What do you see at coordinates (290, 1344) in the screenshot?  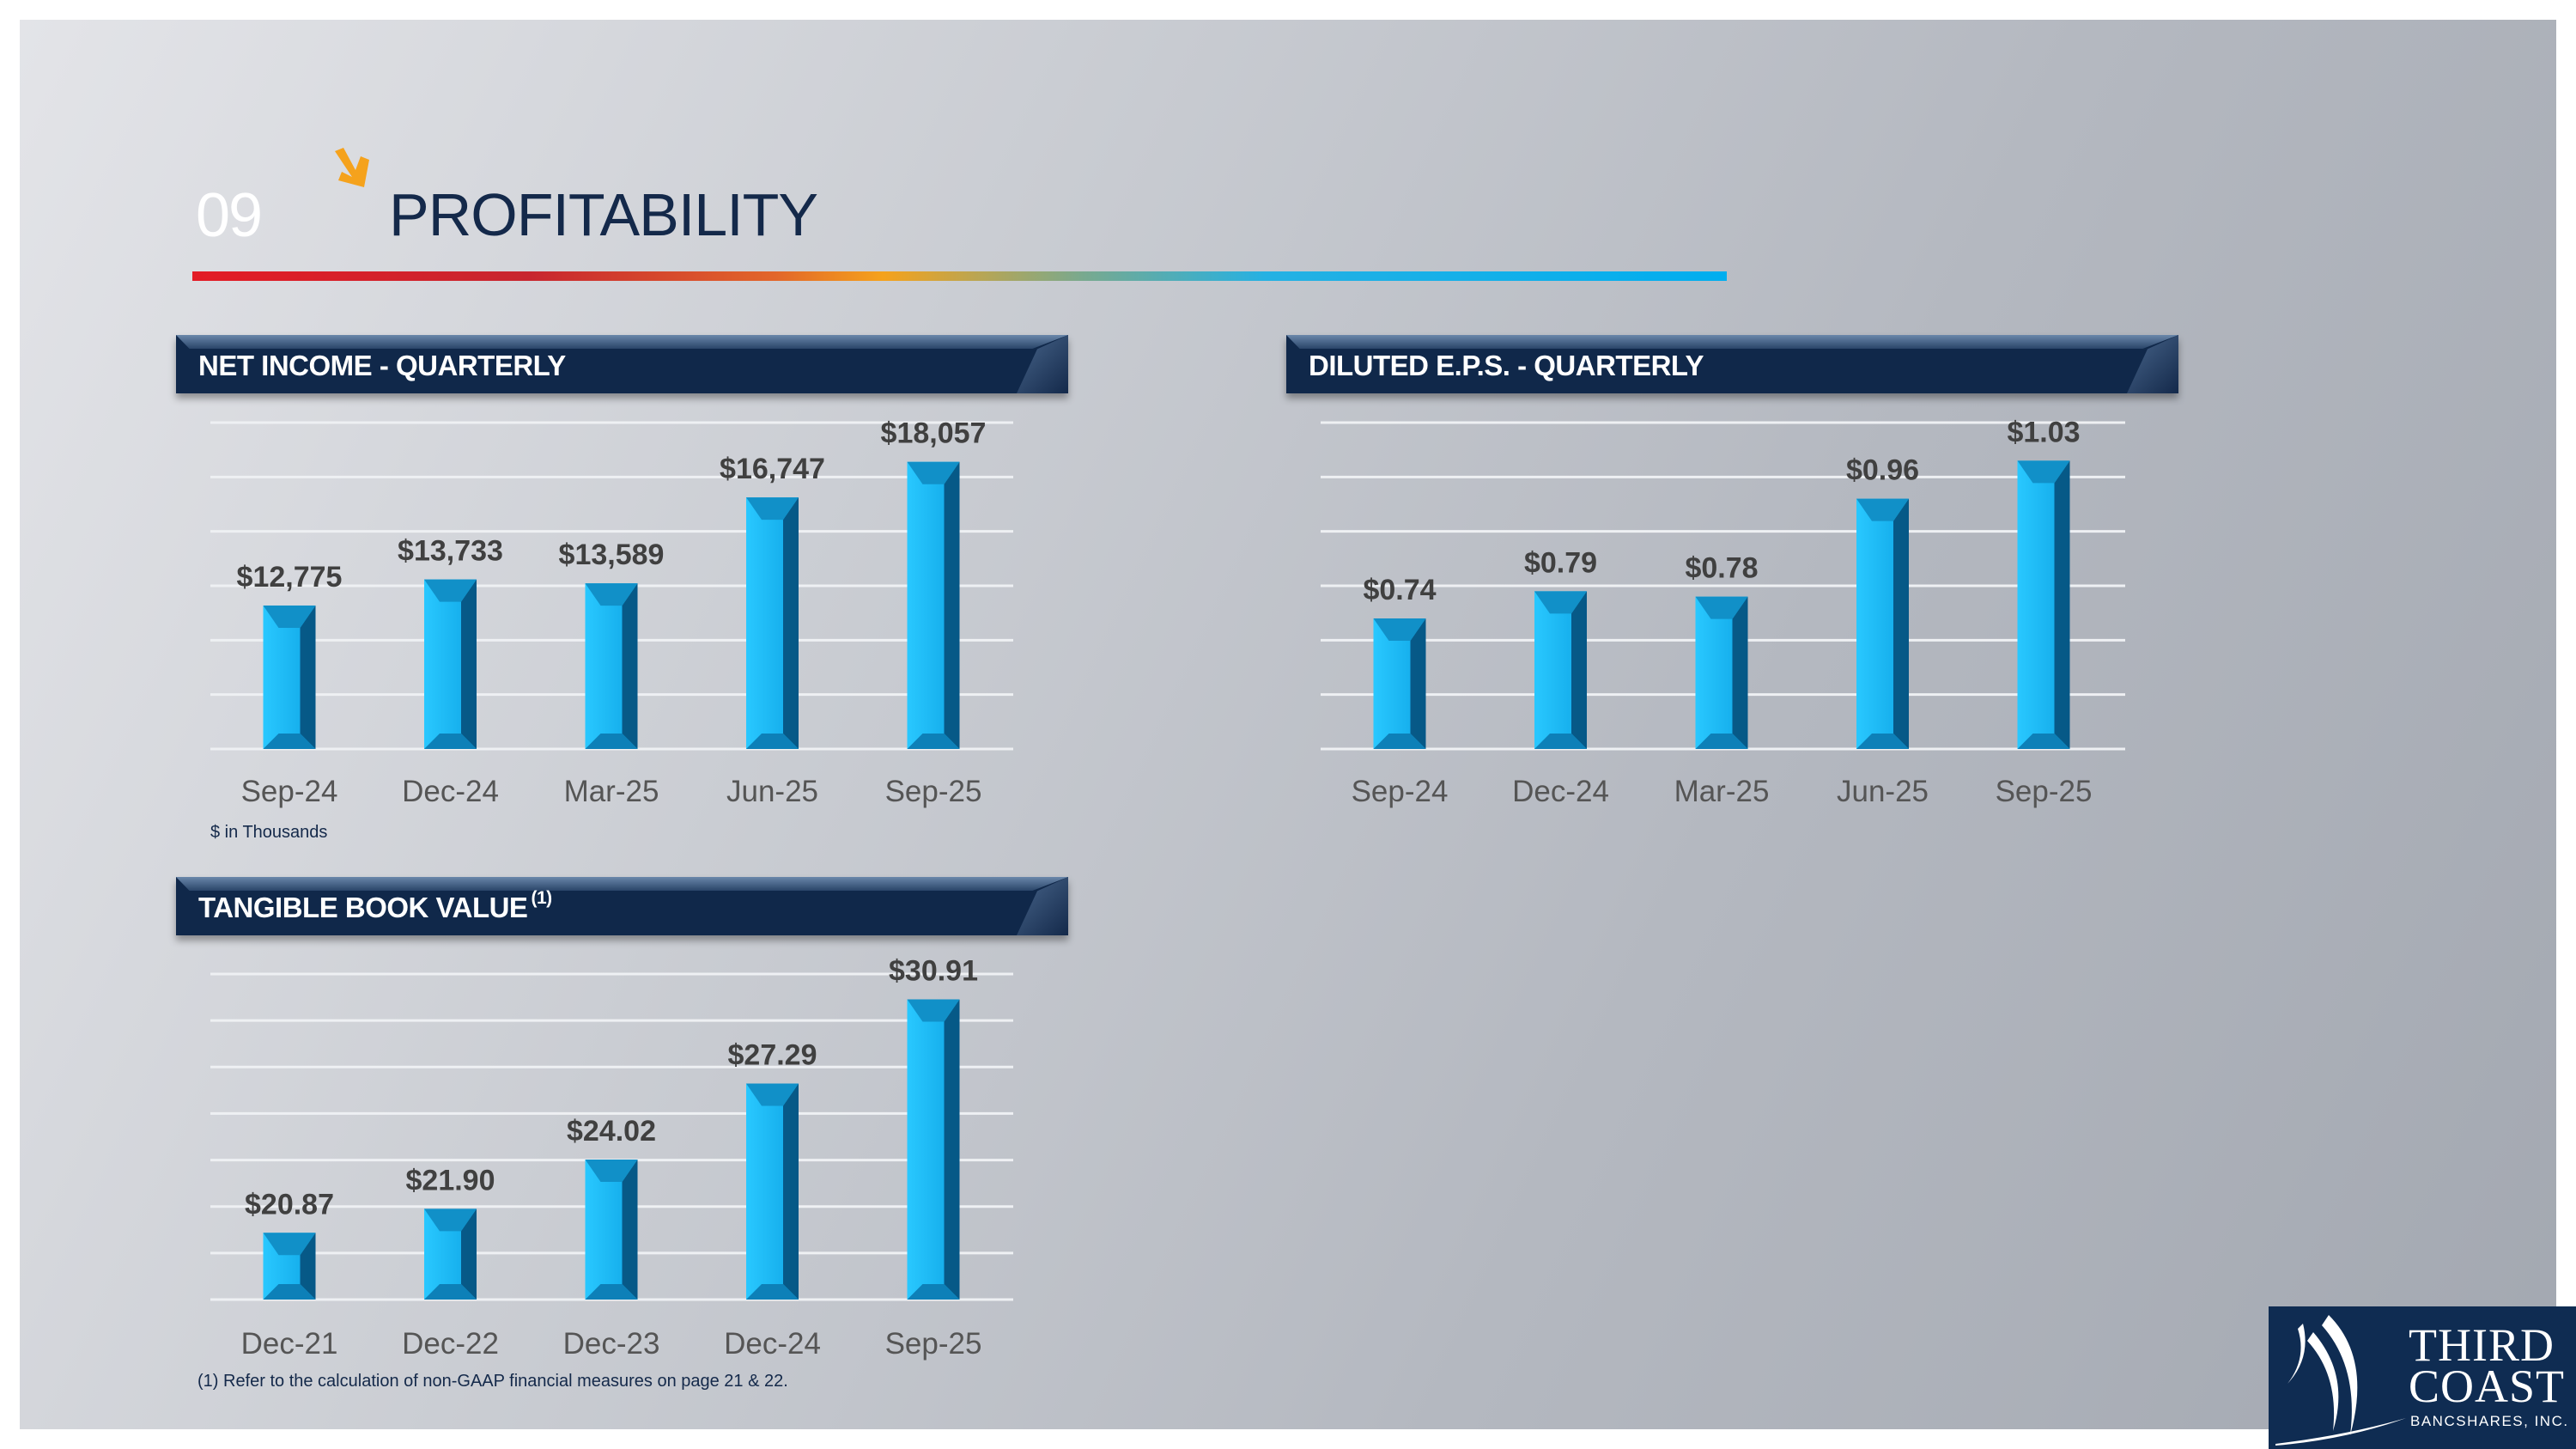 I see `tbv-category-label: Dec-21` at bounding box center [290, 1344].